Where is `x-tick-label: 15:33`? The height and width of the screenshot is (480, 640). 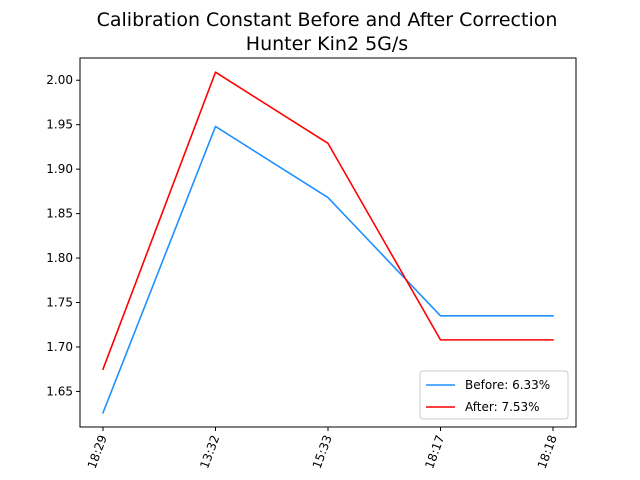 x-tick-label: 15:33 is located at coordinates (322, 451).